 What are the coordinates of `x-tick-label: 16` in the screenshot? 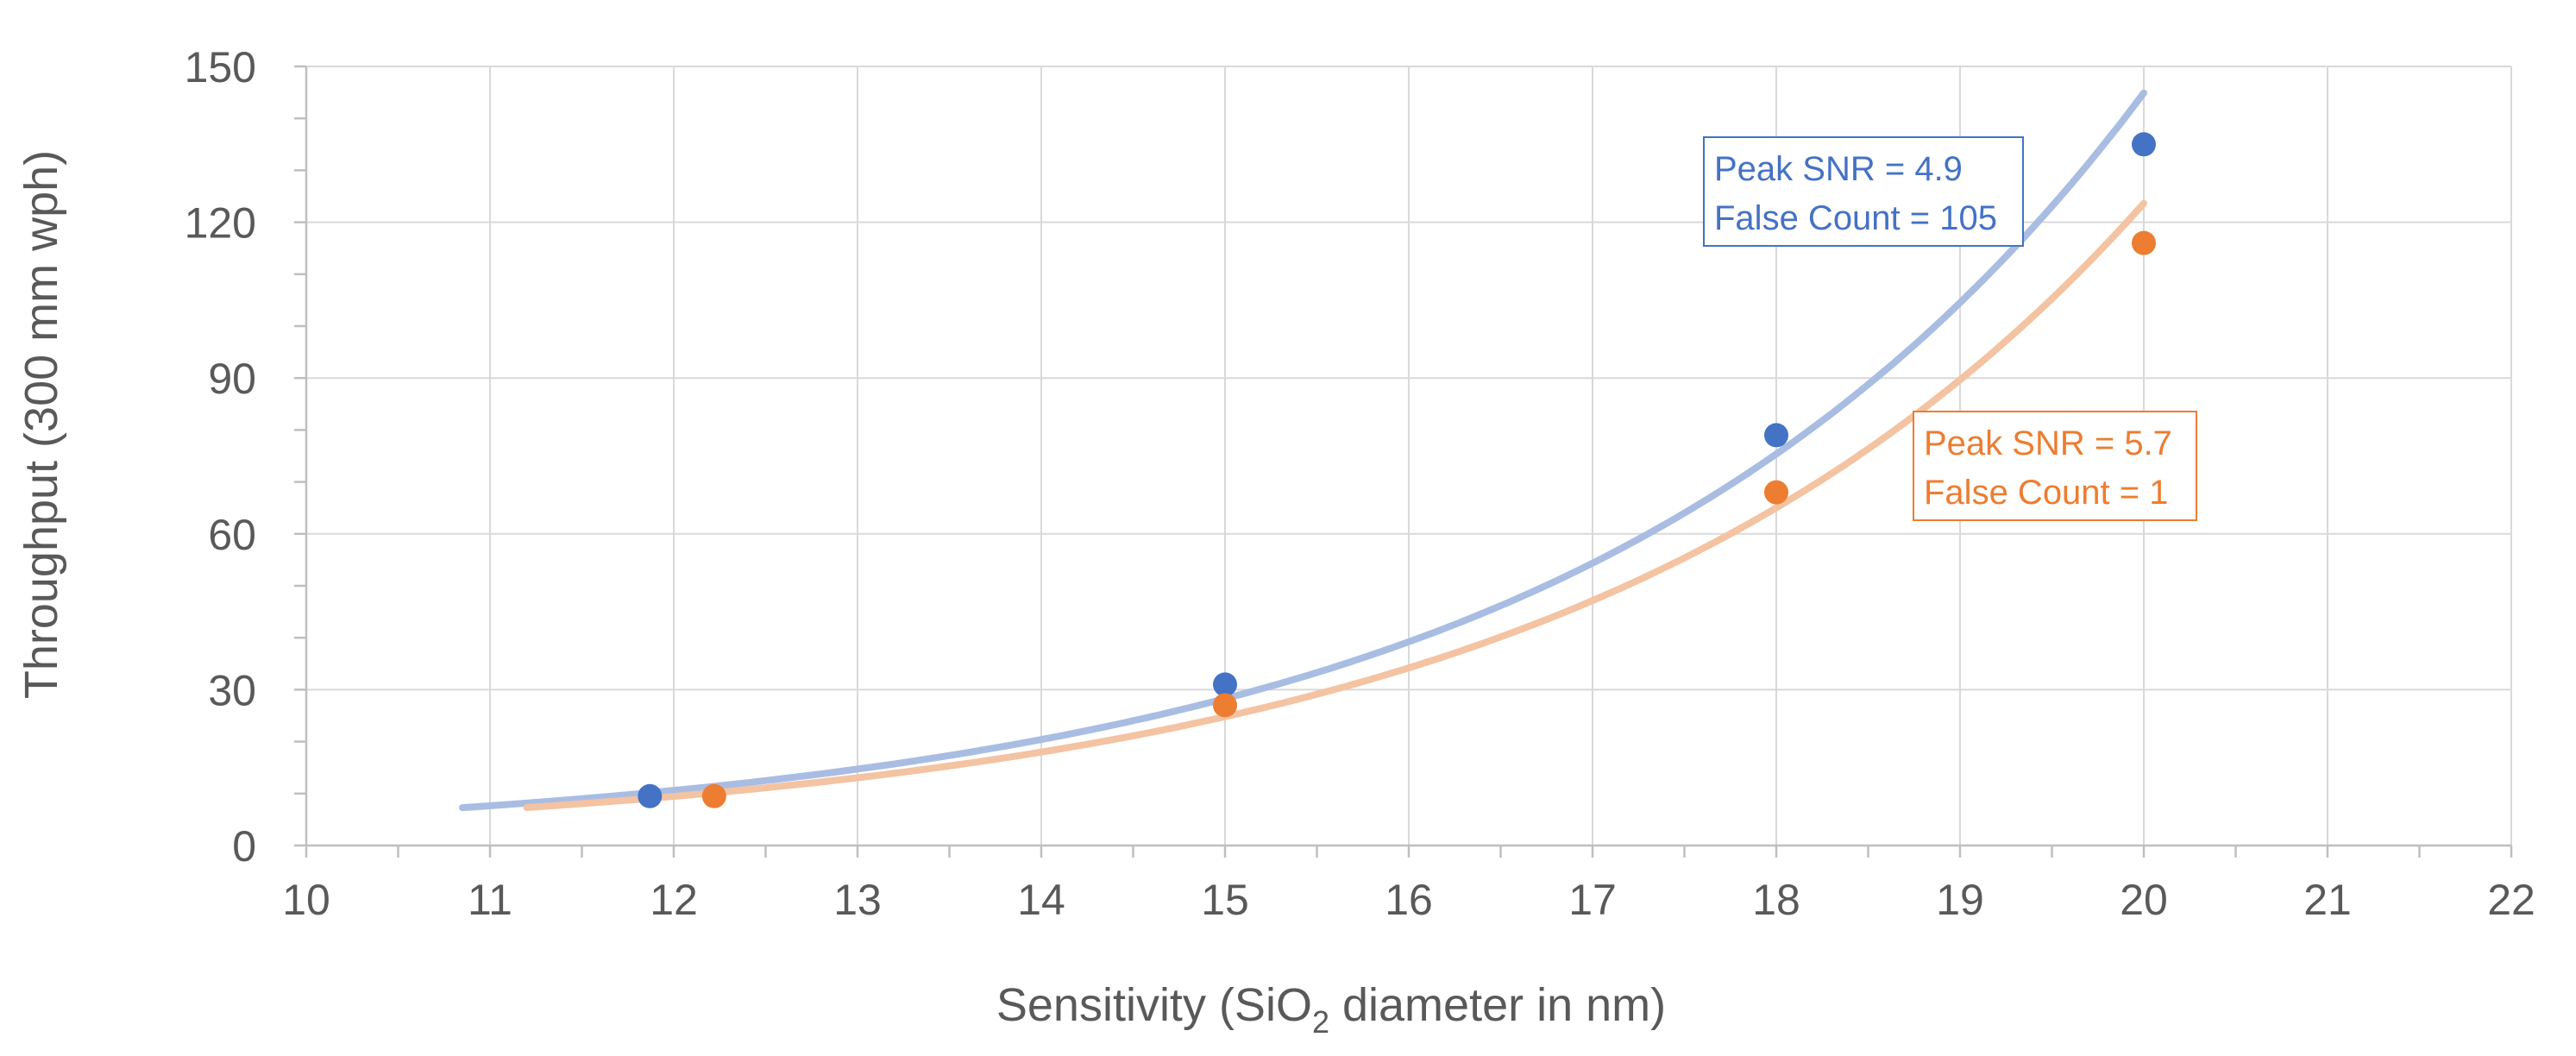 It's located at (1409, 900).